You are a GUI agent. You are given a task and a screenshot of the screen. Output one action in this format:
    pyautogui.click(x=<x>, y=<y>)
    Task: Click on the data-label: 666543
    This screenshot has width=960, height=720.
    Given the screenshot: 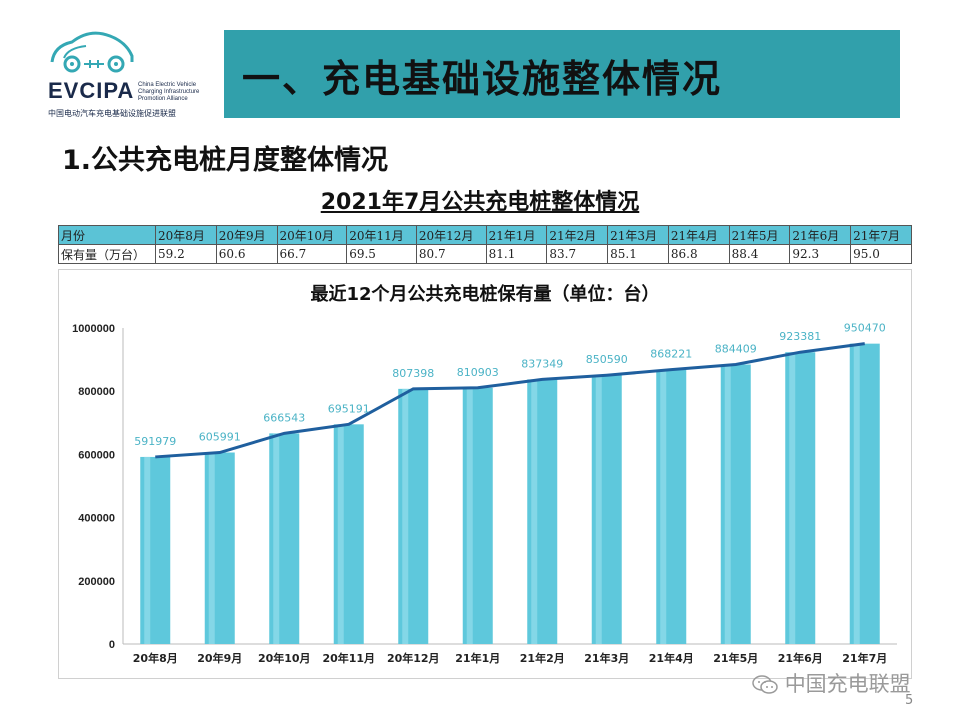 What is the action you would take?
    pyautogui.click(x=284, y=417)
    